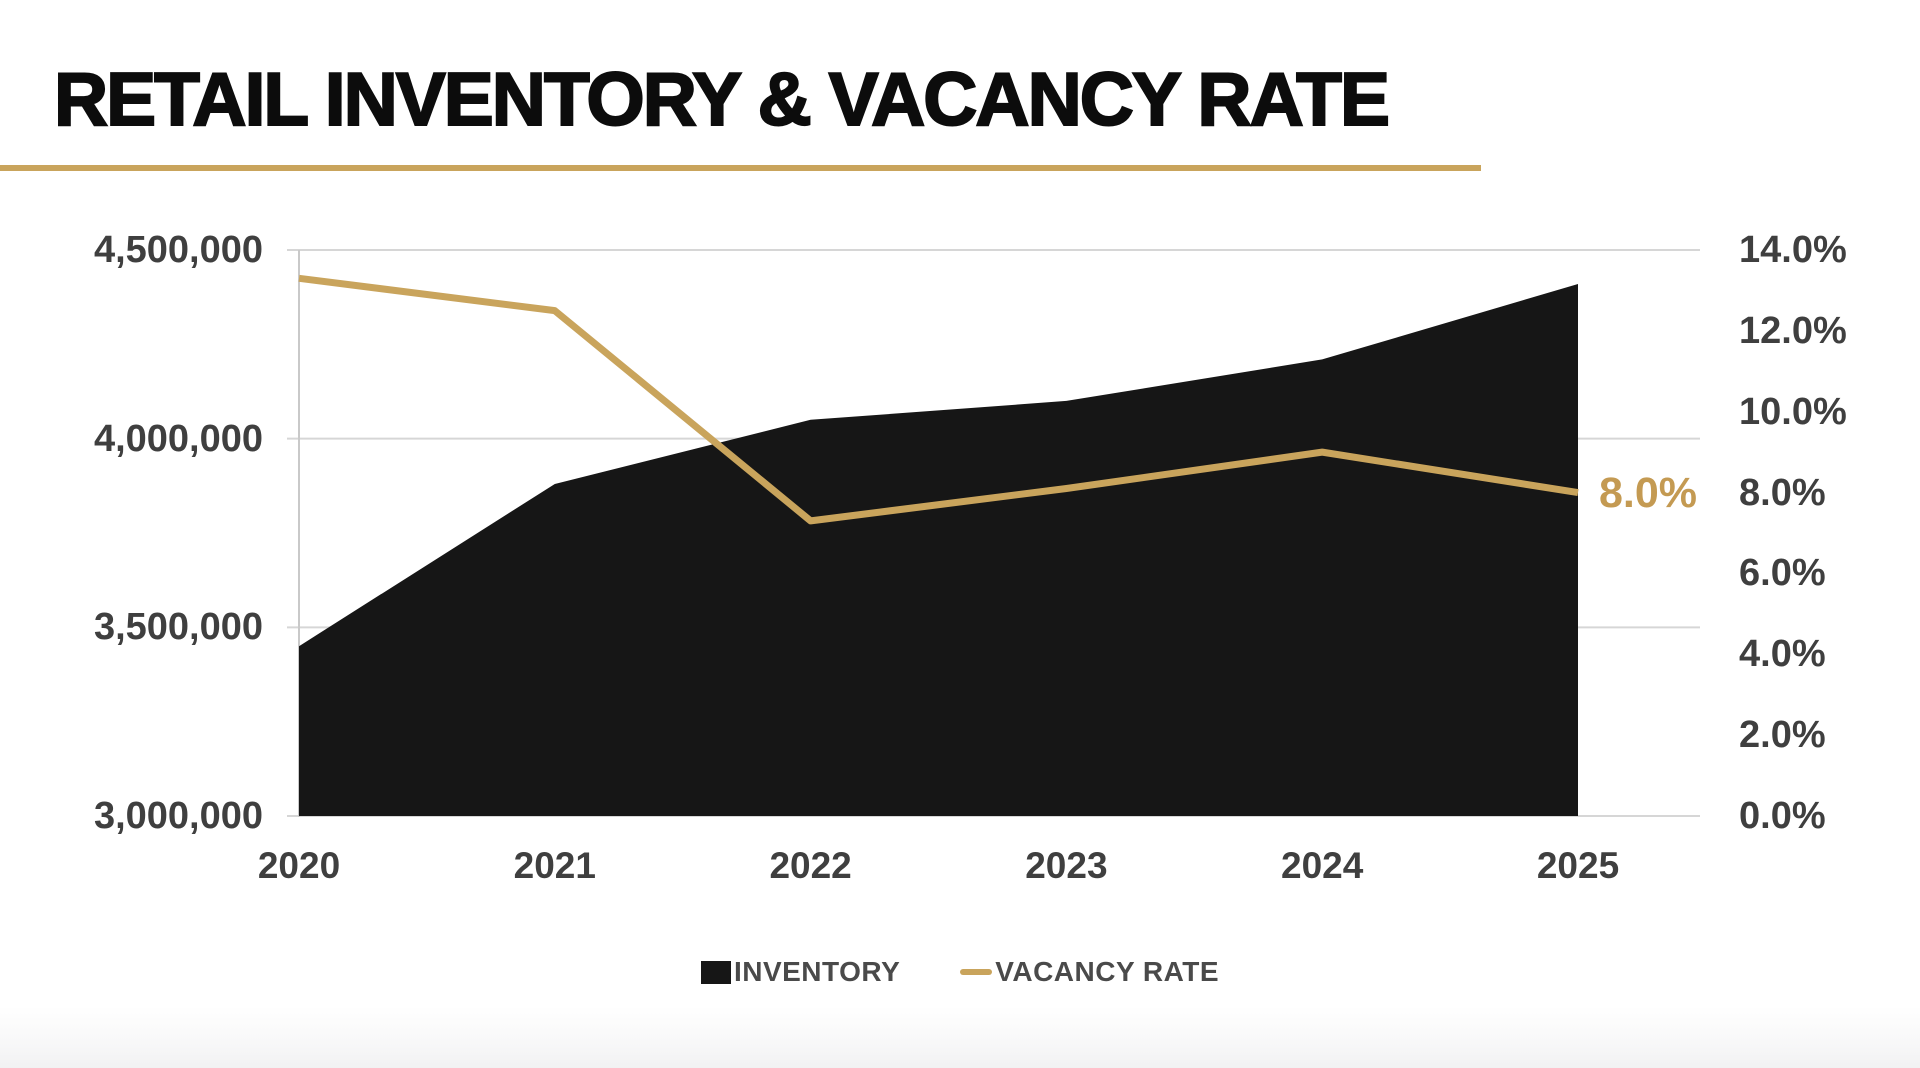  Describe the element at coordinates (722, 99) in the screenshot. I see `page-title: RETAIL INVENTORY & VACANCY RATE` at that location.